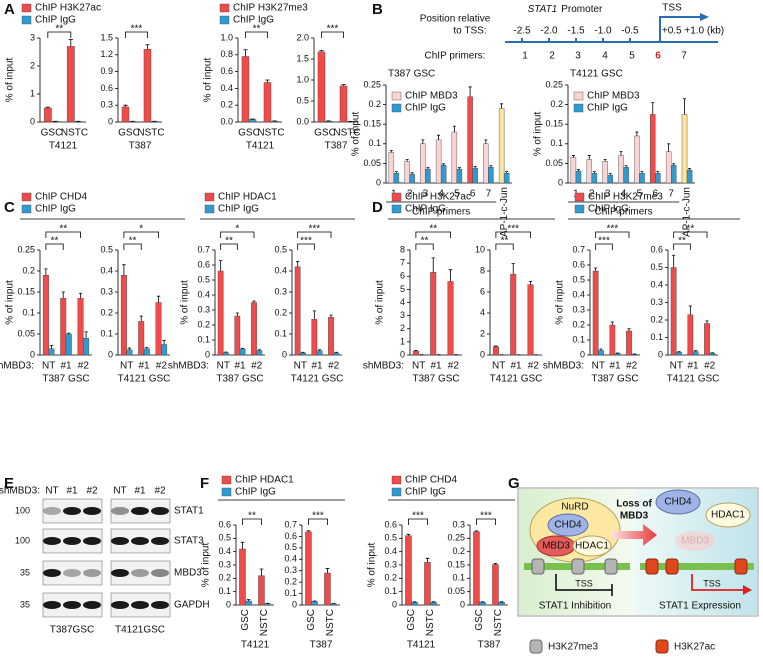  What do you see at coordinates (574, 507) in the screenshot?
I see `complex-label: NuRD` at bounding box center [574, 507].